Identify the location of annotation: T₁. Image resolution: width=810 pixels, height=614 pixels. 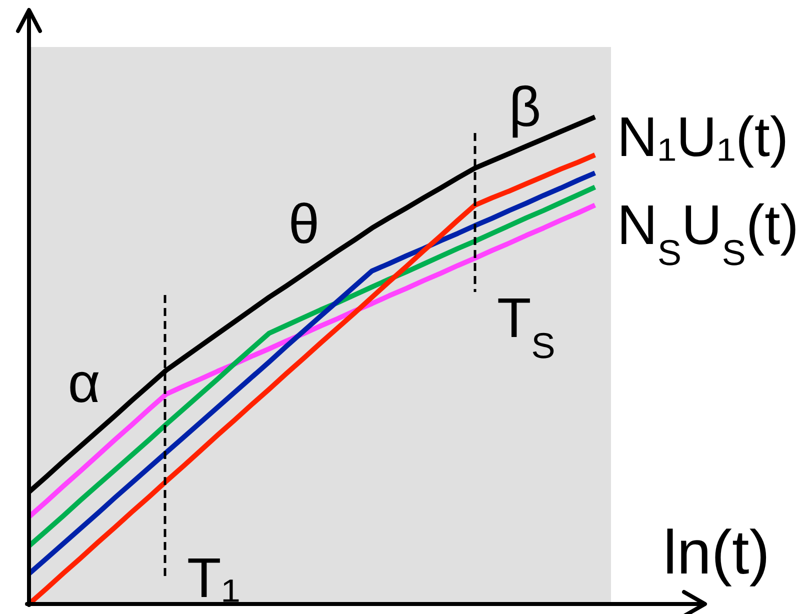
(213, 577).